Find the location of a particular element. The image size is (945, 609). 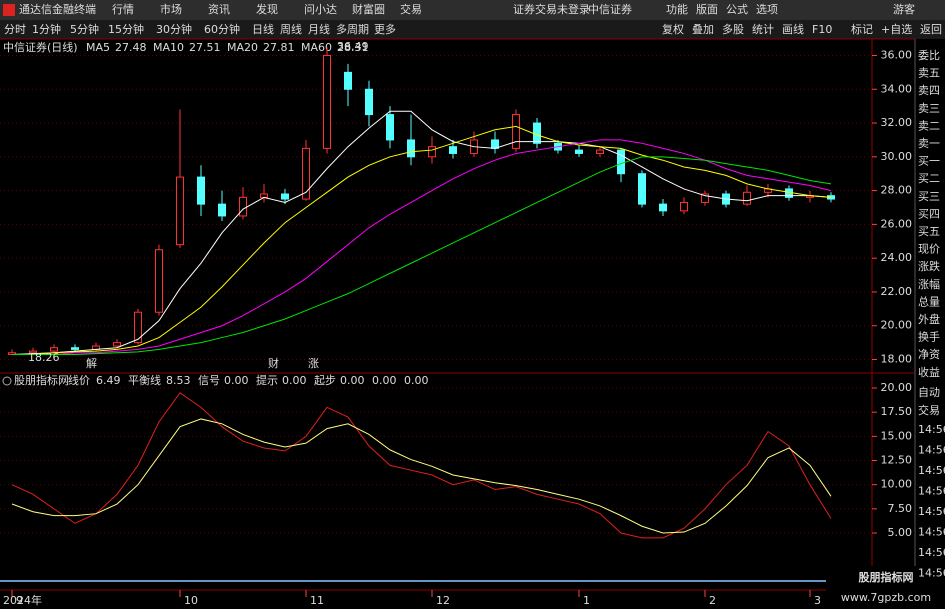

side-label: 买一 is located at coordinates (929, 161).